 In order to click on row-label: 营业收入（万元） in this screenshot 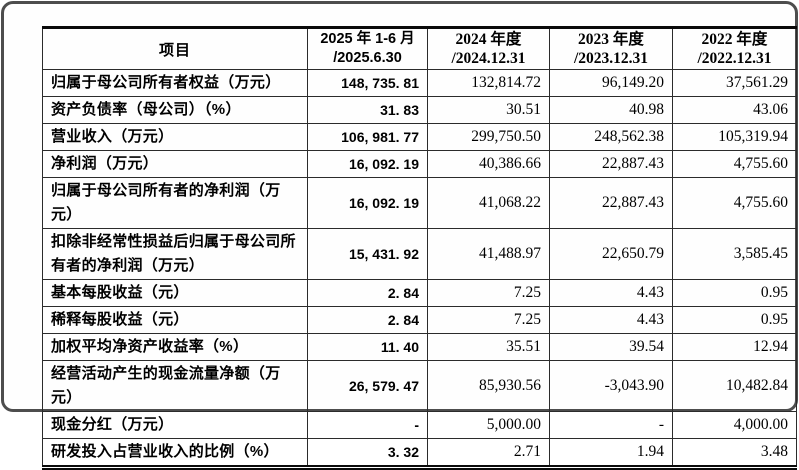, I will do `click(175, 137)`.